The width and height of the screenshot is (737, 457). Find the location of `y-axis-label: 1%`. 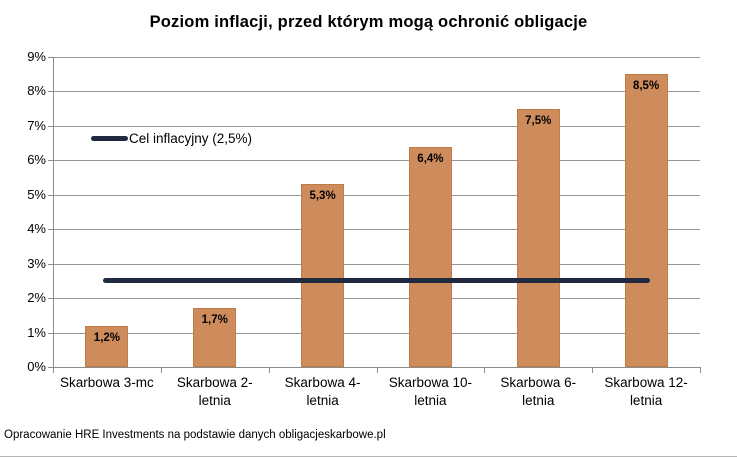

y-axis-label: 1% is located at coordinates (36, 332).